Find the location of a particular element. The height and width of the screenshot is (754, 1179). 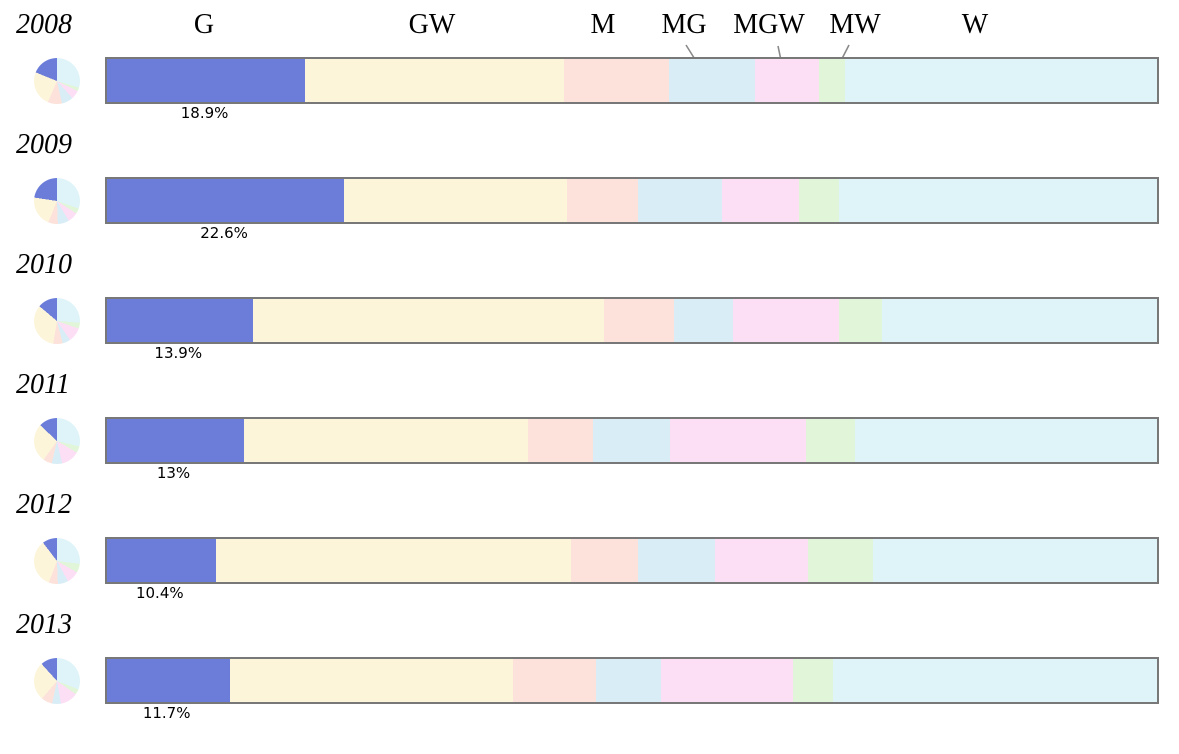

segment-header-label-mw: MW is located at coordinates (855, 24).